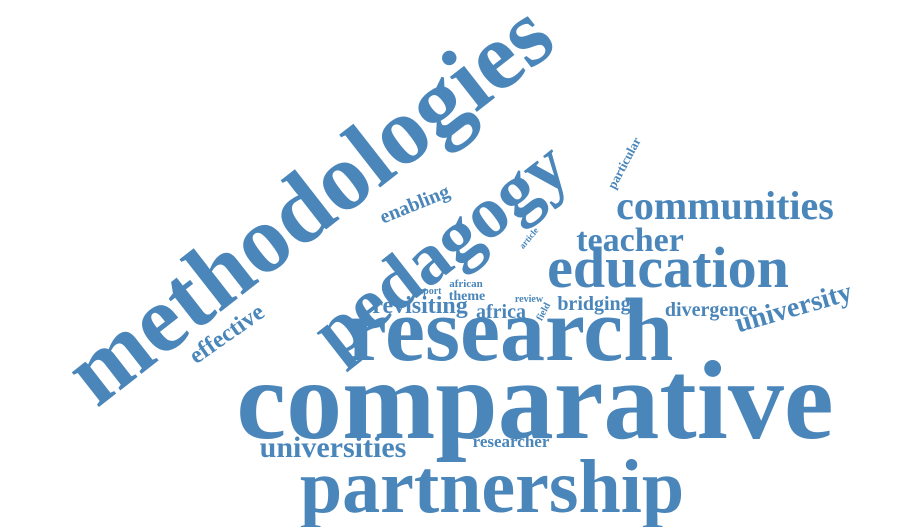  Describe the element at coordinates (510, 330) in the screenshot. I see `word-research: research` at that location.